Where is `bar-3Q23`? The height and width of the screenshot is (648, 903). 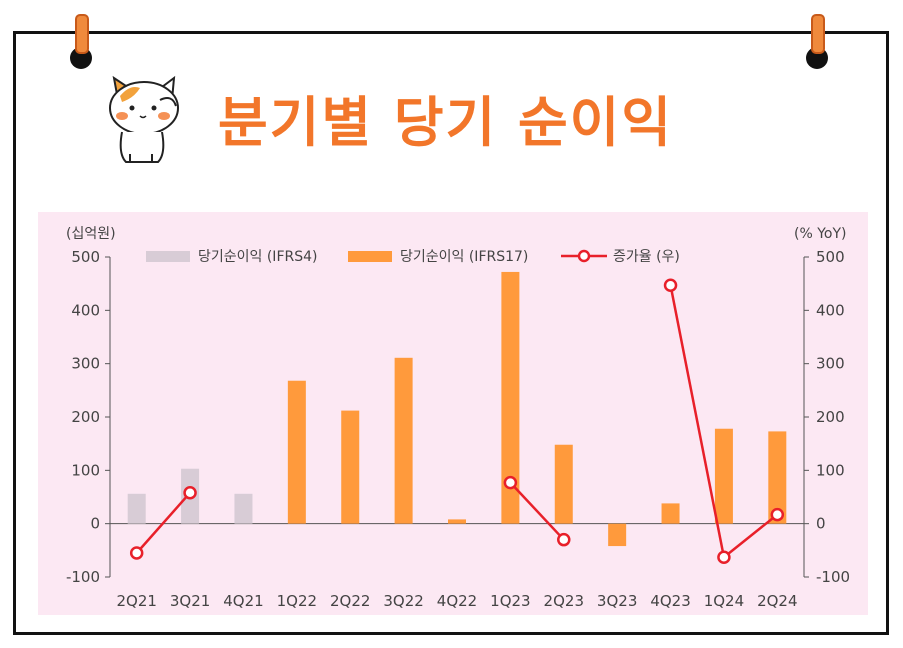 bar-3Q23 is located at coordinates (617, 535).